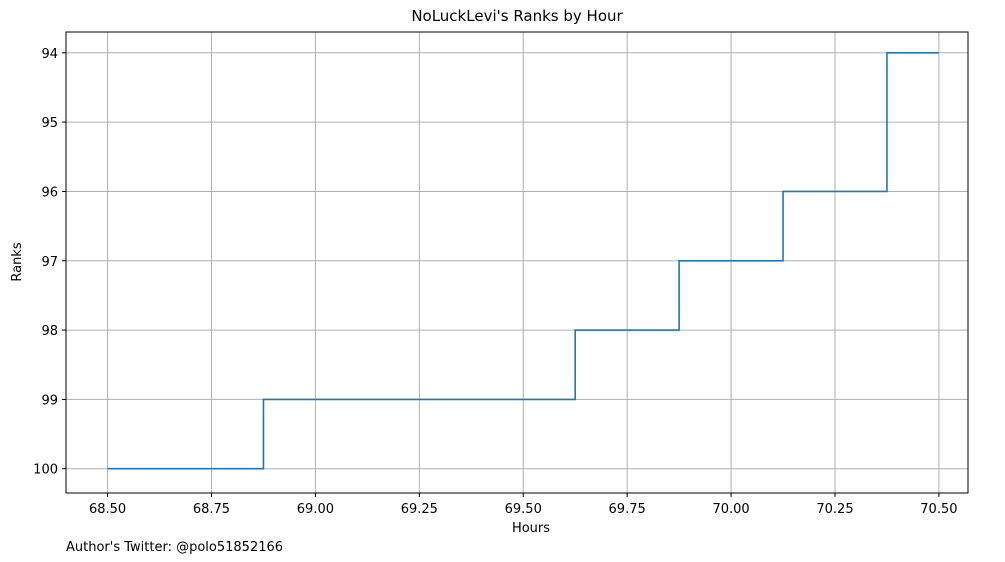  Describe the element at coordinates (627, 509) in the screenshot. I see `x-tick-label: 69.75` at that location.